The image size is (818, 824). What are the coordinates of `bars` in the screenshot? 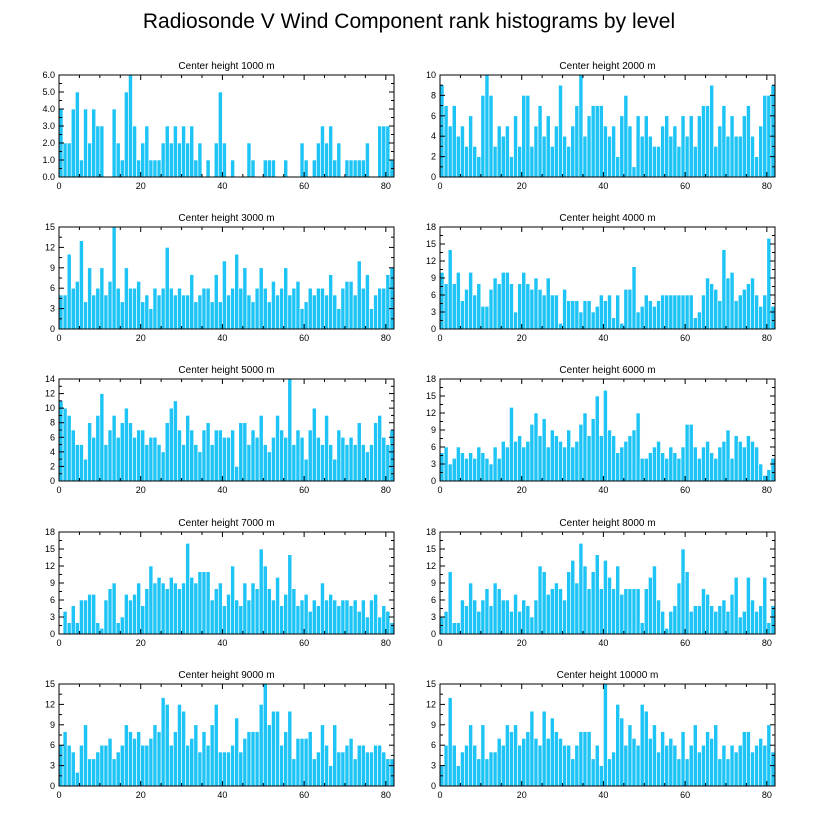 It's located at (607, 284).